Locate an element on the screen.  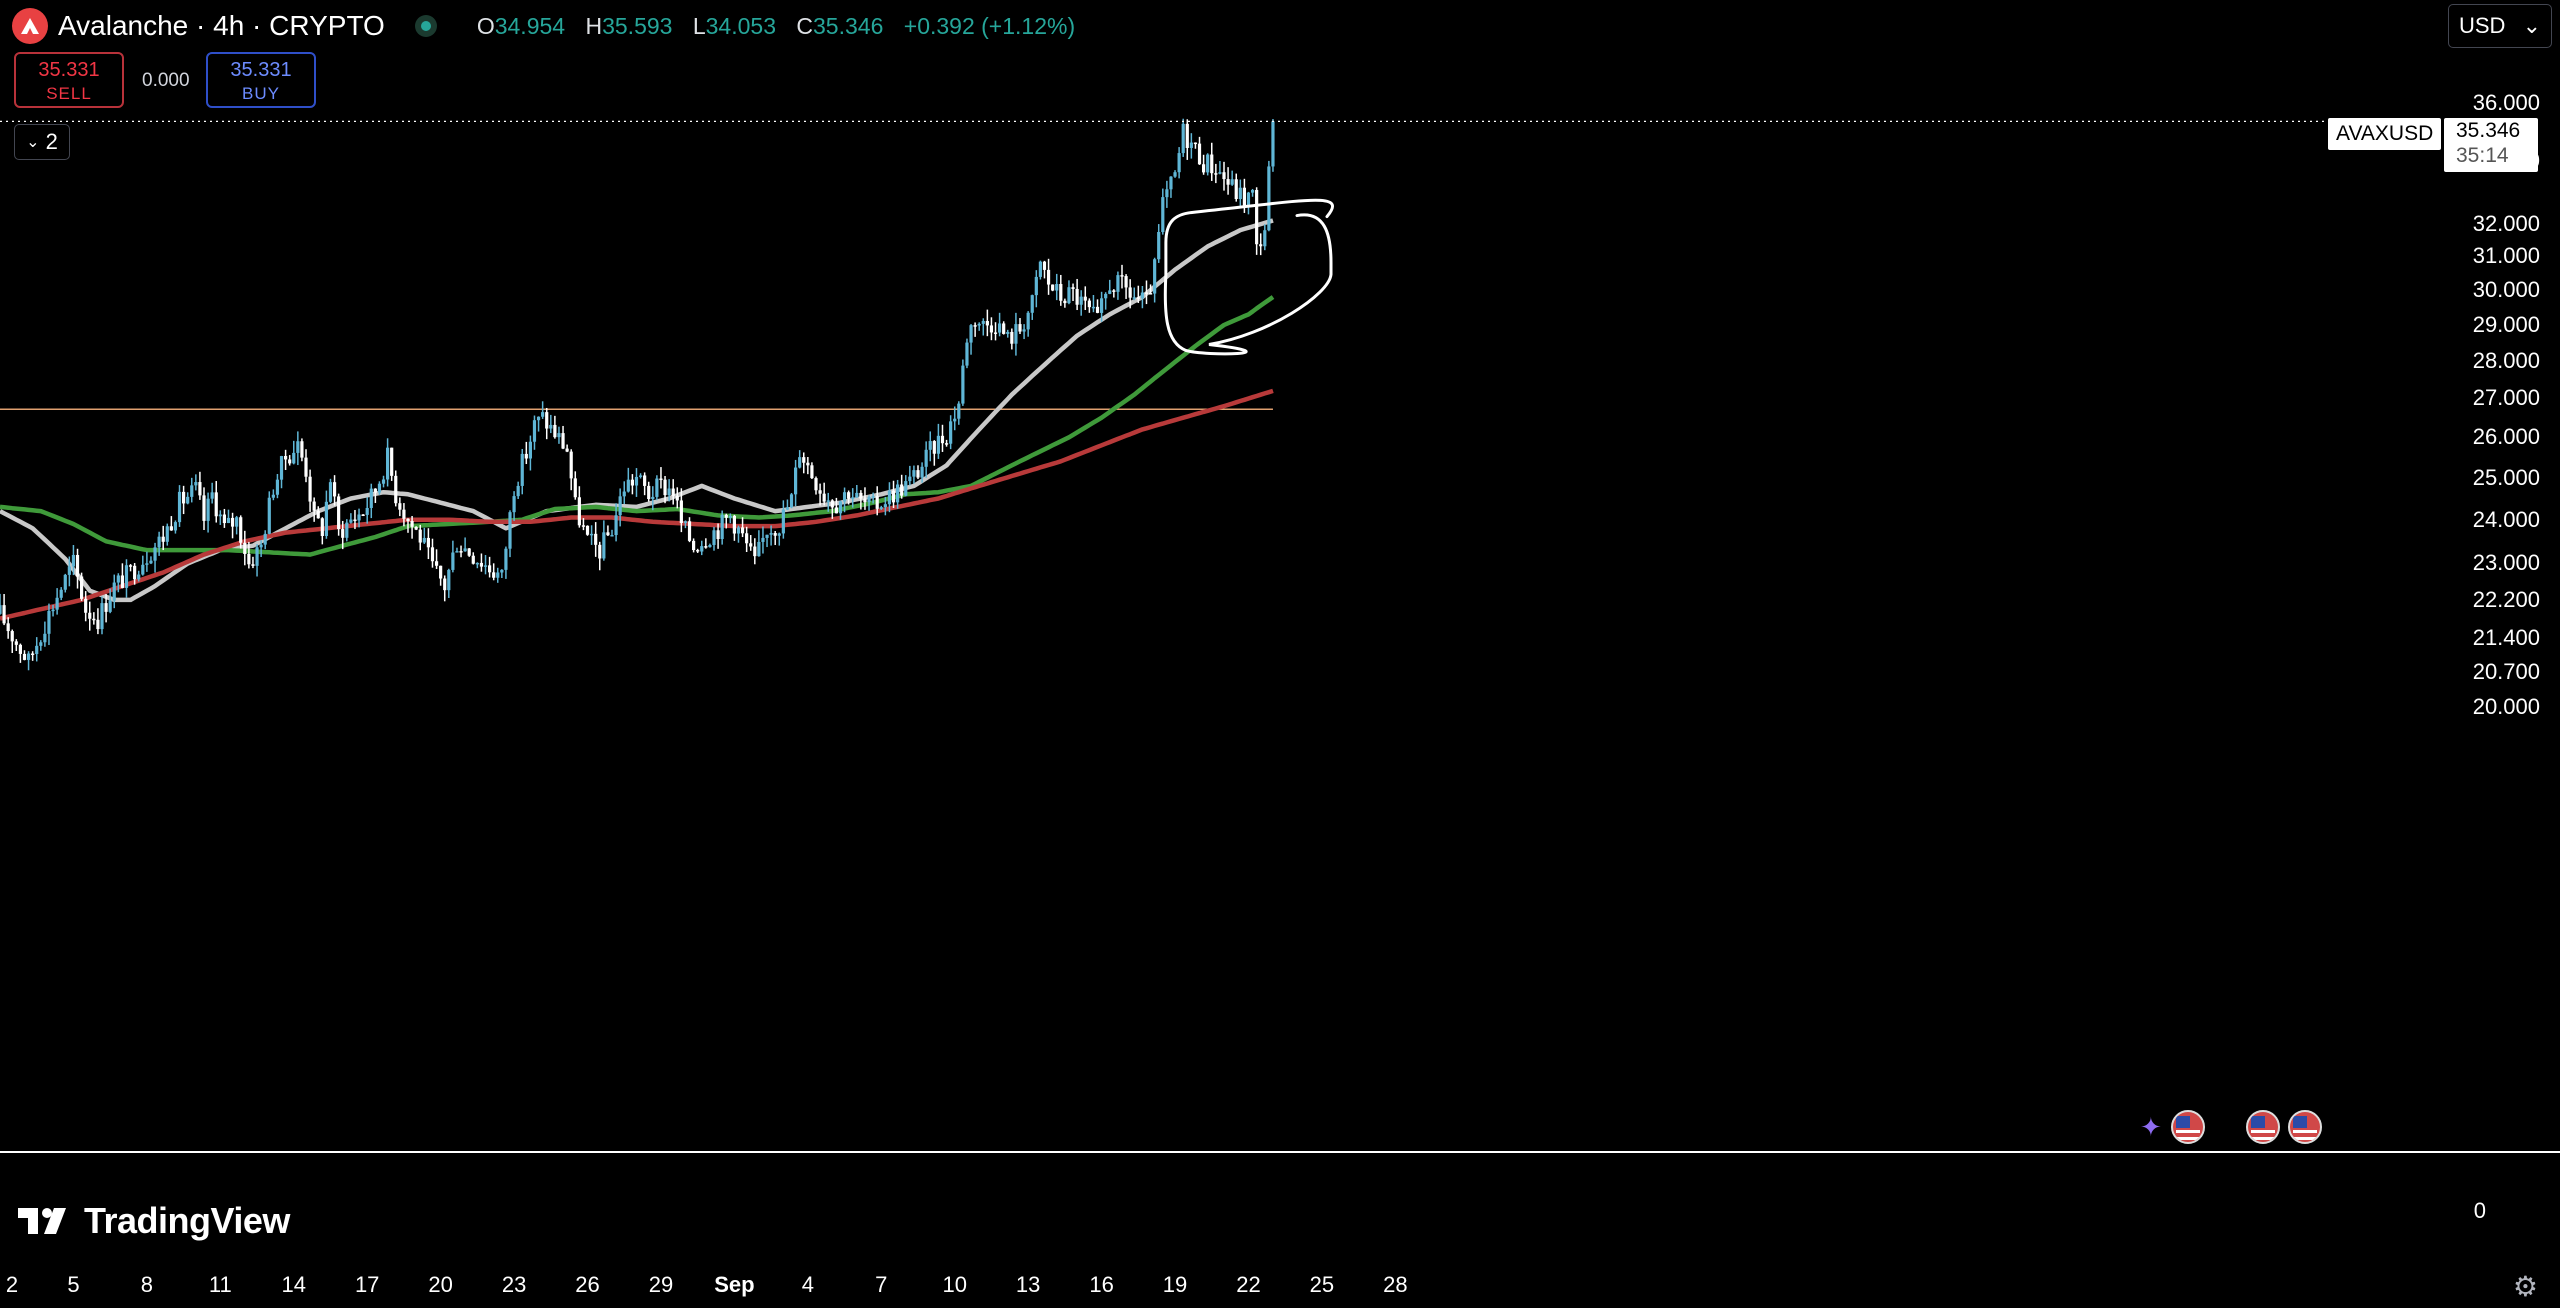
indicators-toggle-button: ⌄ 2 is located at coordinates (42, 142).